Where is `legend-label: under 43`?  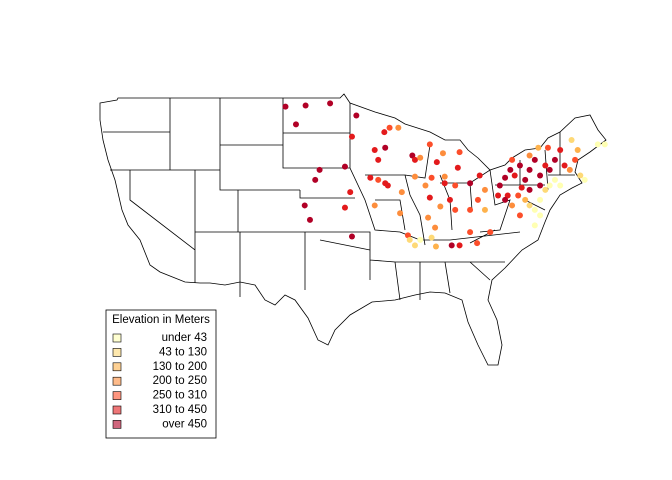
legend-label: under 43 is located at coordinates (184, 338).